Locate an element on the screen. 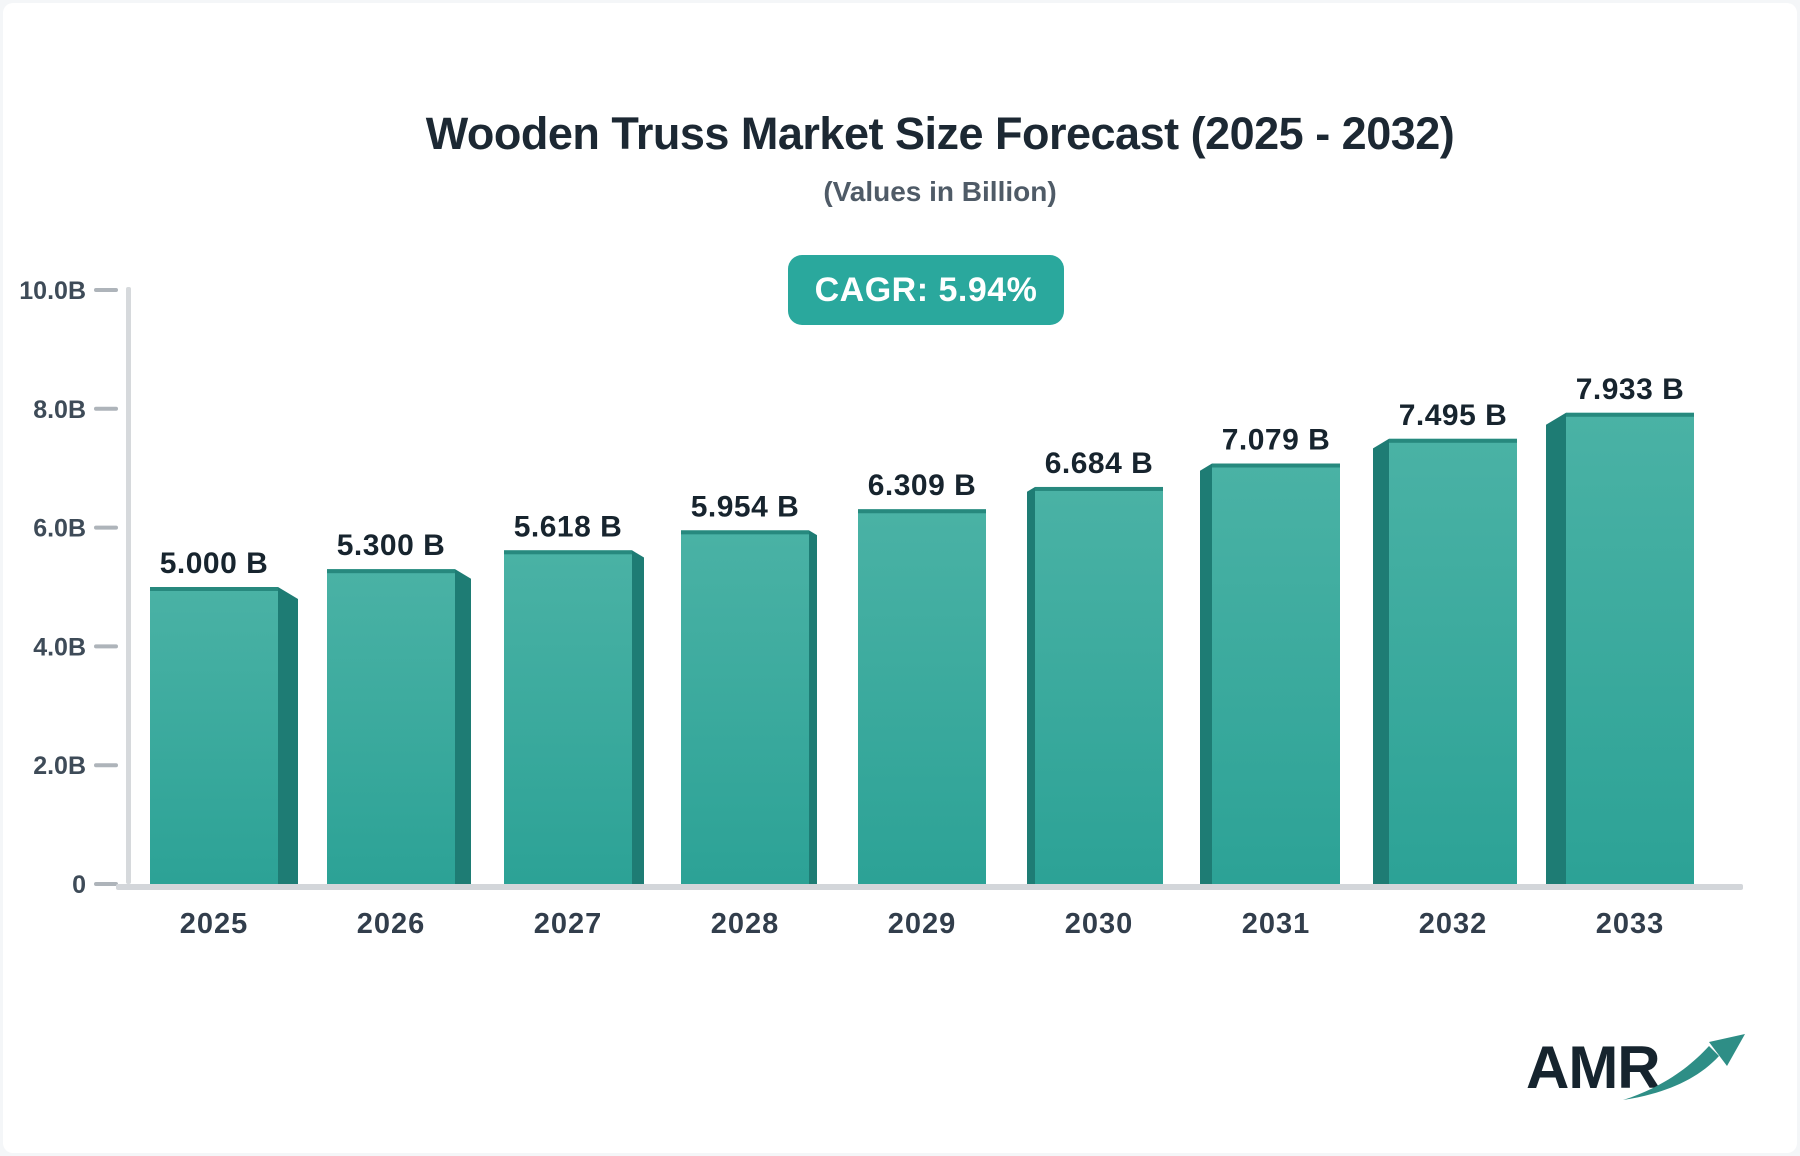 This screenshot has width=1800, height=1156. cagr-badge-label: CAGR: 5.94% is located at coordinates (926, 289).